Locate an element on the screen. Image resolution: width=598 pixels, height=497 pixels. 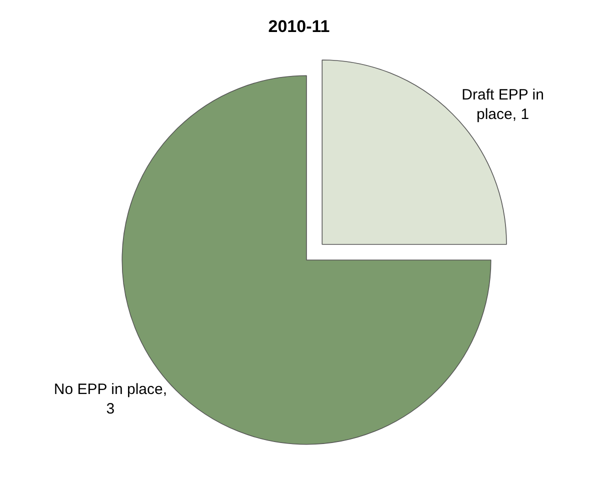
slice-label: No EPP in place, 3 is located at coordinates (110, 399).